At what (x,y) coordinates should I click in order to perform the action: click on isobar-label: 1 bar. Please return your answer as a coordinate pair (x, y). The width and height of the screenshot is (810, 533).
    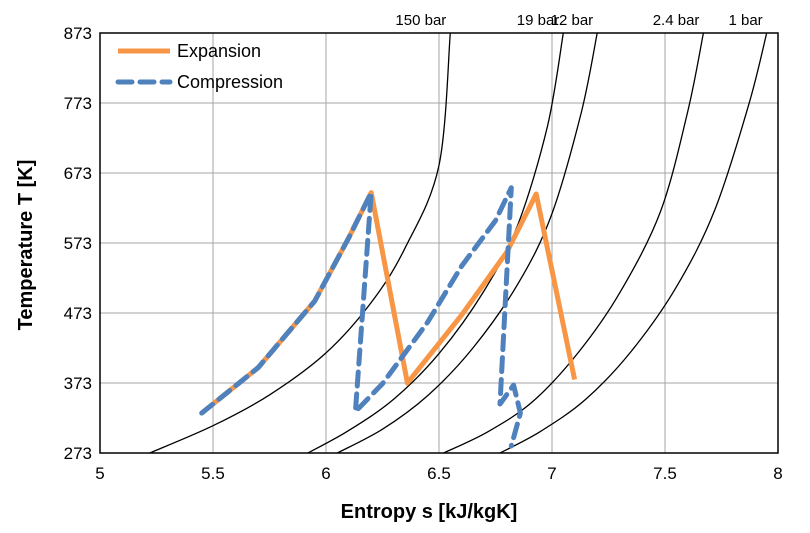
    Looking at the image, I should click on (745, 20).